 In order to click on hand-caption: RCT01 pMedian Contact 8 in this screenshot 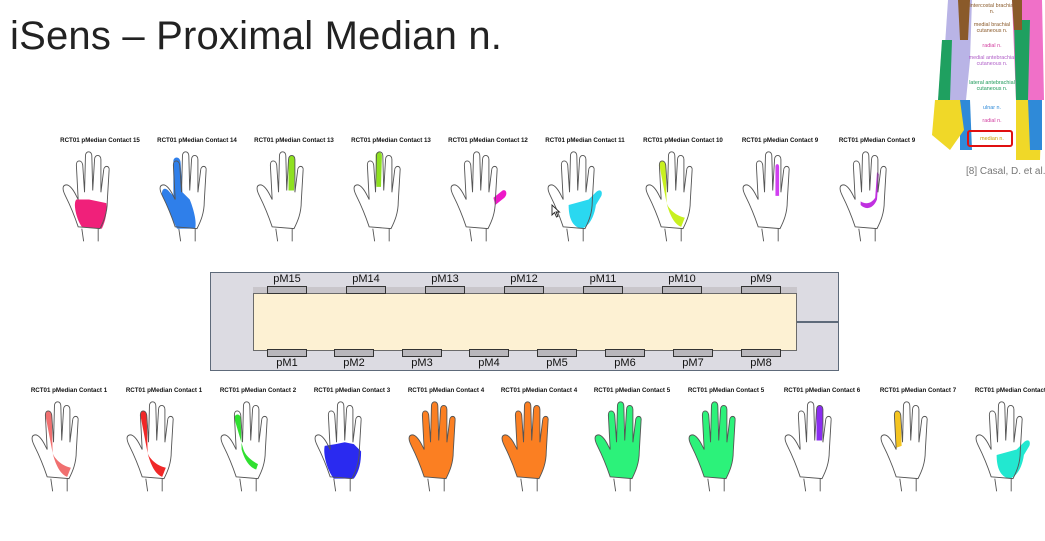, I will do `click(1009, 390)`.